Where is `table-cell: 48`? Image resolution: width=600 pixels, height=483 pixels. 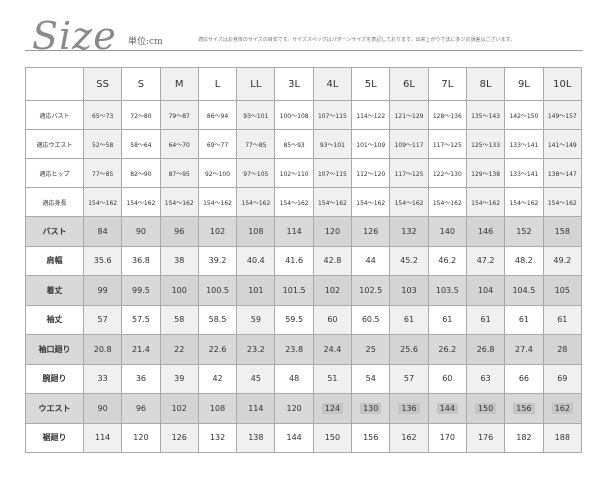
table-cell: 48 is located at coordinates (294, 378).